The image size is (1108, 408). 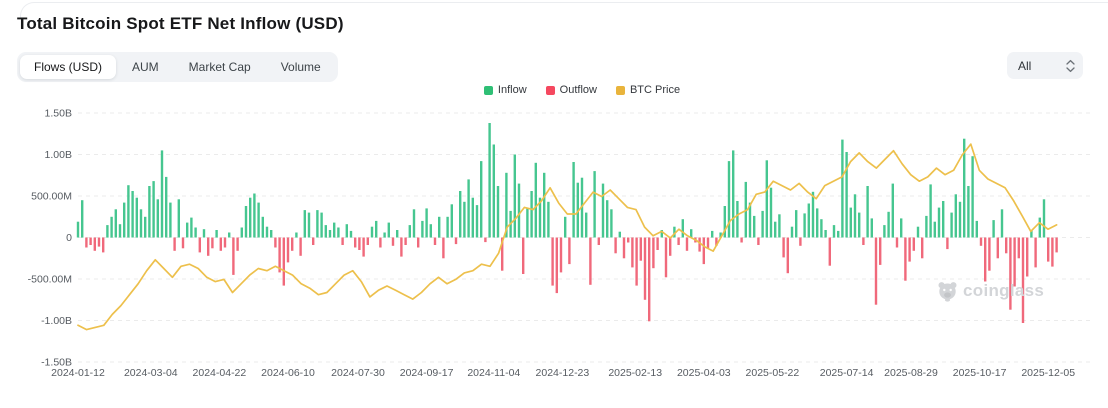 I want to click on svg-text: 2025-05-22, so click(x=773, y=373).